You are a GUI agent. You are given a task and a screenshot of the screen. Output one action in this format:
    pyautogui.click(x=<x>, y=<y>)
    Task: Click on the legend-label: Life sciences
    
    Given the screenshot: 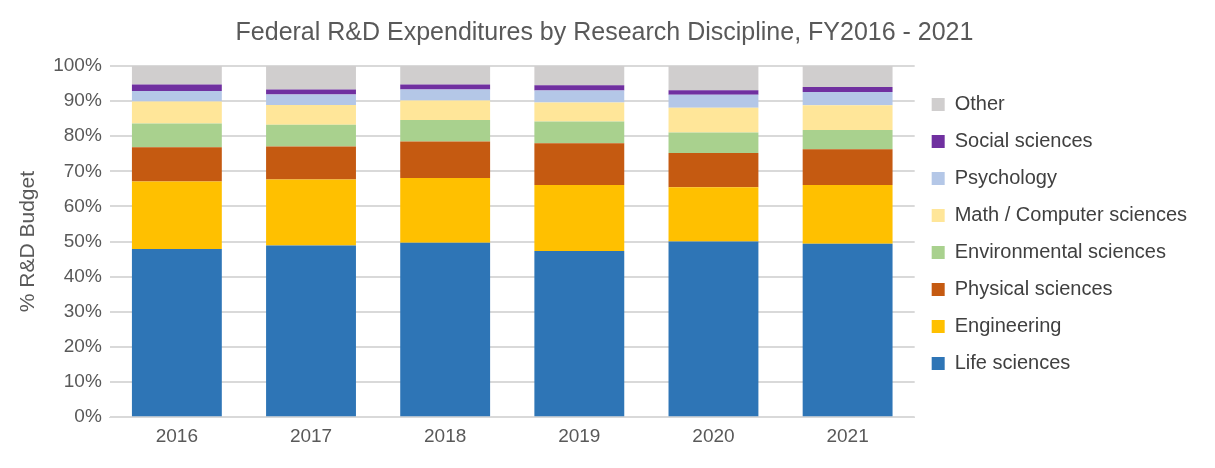 What is the action you would take?
    pyautogui.click(x=1012, y=362)
    